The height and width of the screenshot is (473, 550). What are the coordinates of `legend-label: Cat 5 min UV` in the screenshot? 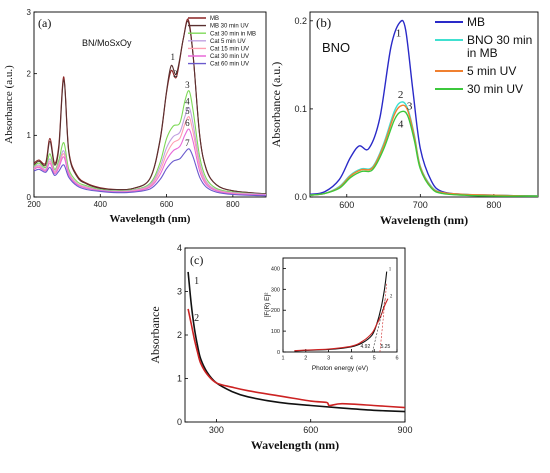 It's located at (228, 42).